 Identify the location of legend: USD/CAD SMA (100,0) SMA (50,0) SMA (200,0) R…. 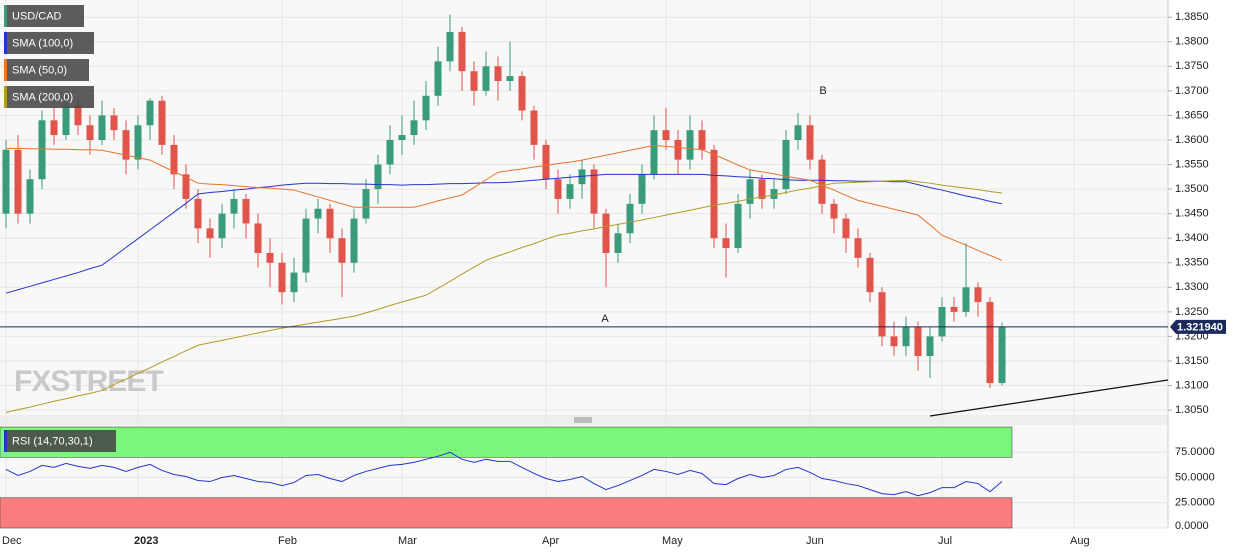
(60, 228).